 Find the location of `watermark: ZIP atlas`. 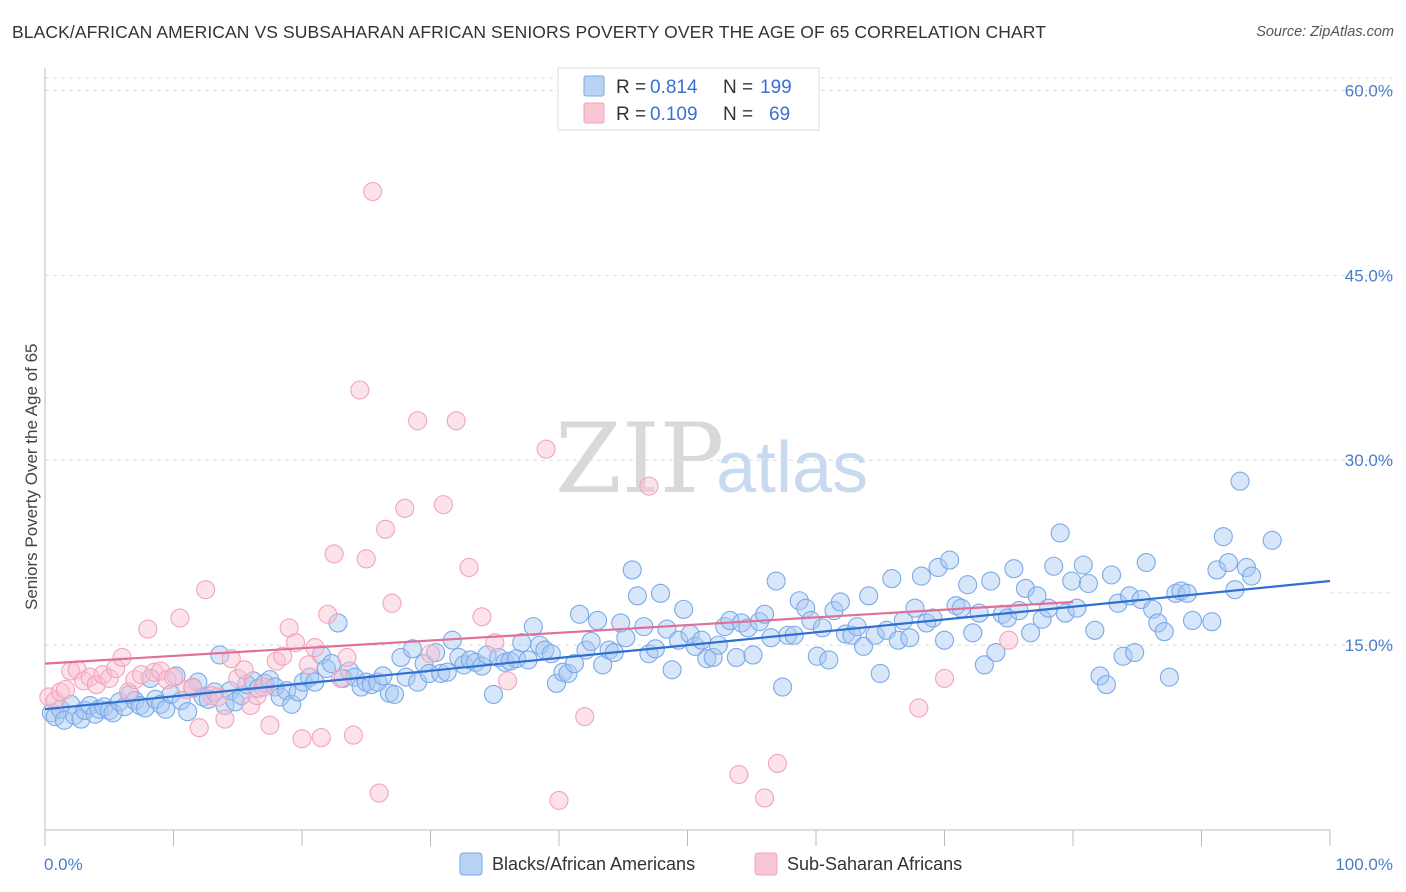

watermark: ZIP atlas is located at coordinates (711, 459).